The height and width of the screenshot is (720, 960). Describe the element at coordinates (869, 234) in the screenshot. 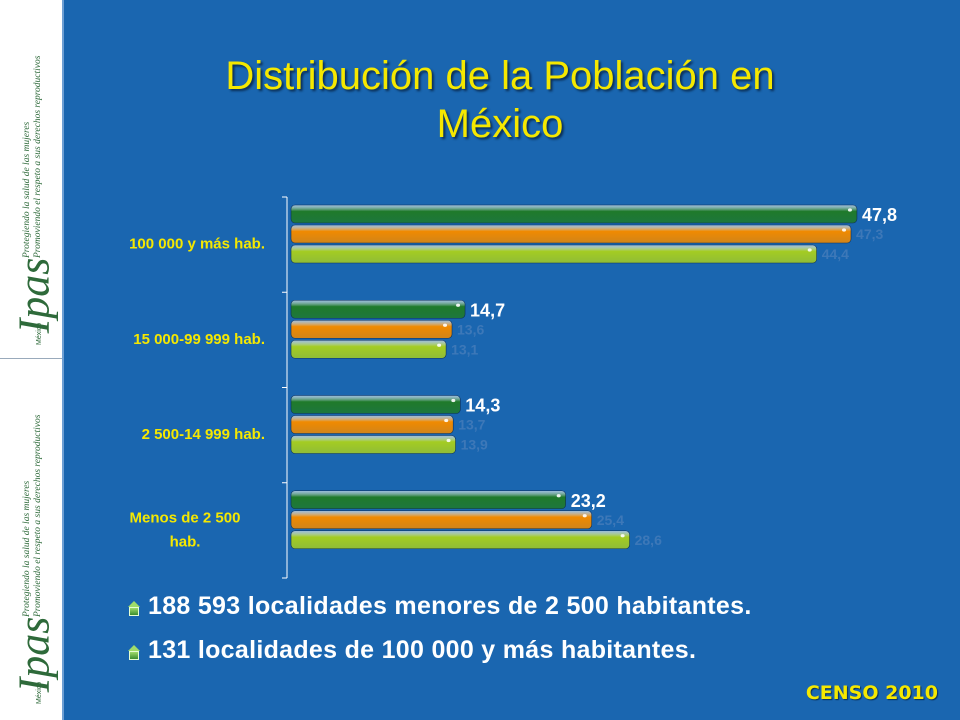

I see `data-label: 47,3` at that location.